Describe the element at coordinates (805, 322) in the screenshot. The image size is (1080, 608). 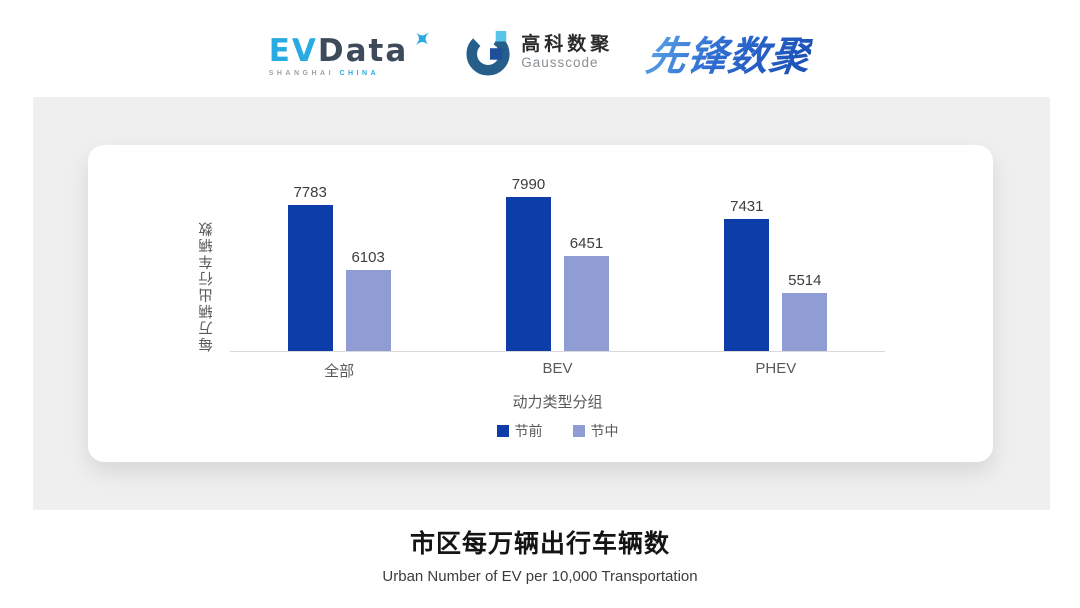
I see `bar-节中-PHEV` at that location.